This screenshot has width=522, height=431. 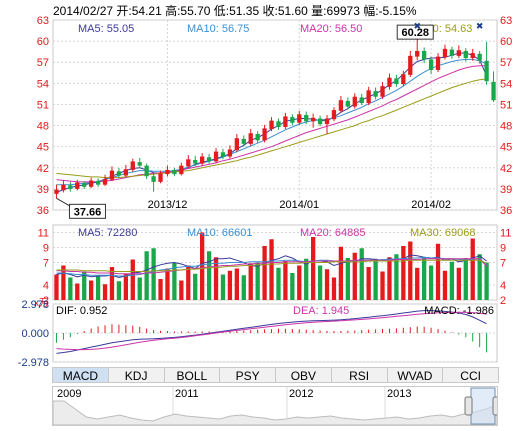 I want to click on navigator-selection-window, so click(x=483, y=406).